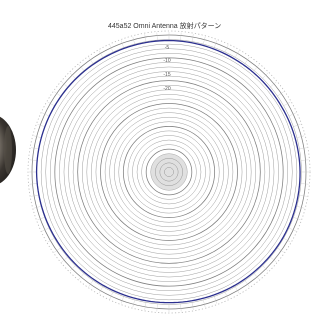  What do you see at coordinates (165, 26) in the screenshot?
I see `chart-title: 445a52 Omni Antenna 放射パターン` at bounding box center [165, 26].